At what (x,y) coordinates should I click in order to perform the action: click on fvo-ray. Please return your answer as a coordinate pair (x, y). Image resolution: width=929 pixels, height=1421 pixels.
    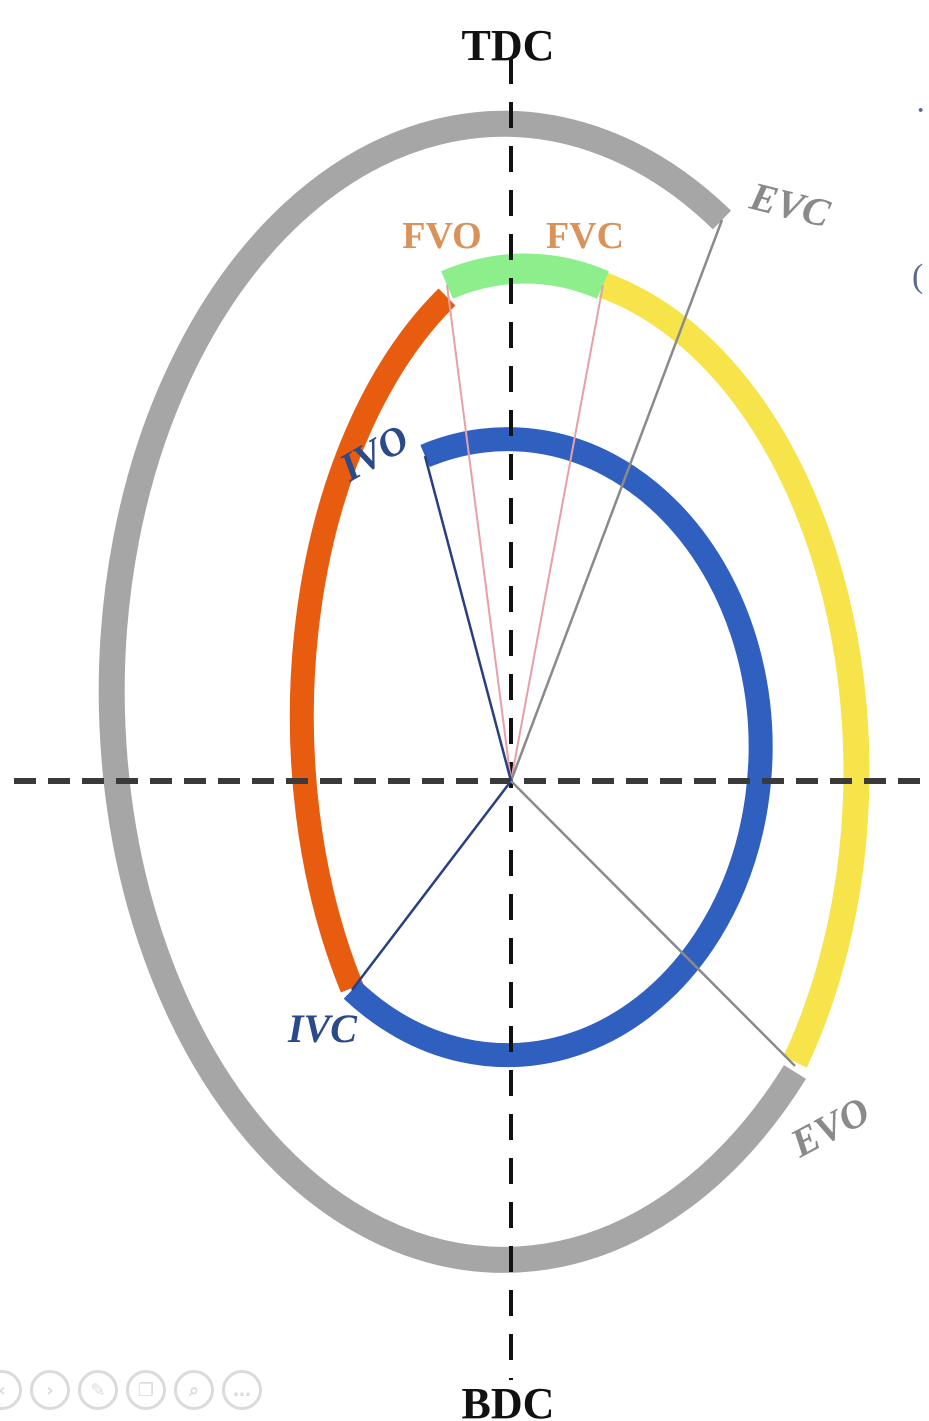
    Looking at the image, I should click on (479, 533).